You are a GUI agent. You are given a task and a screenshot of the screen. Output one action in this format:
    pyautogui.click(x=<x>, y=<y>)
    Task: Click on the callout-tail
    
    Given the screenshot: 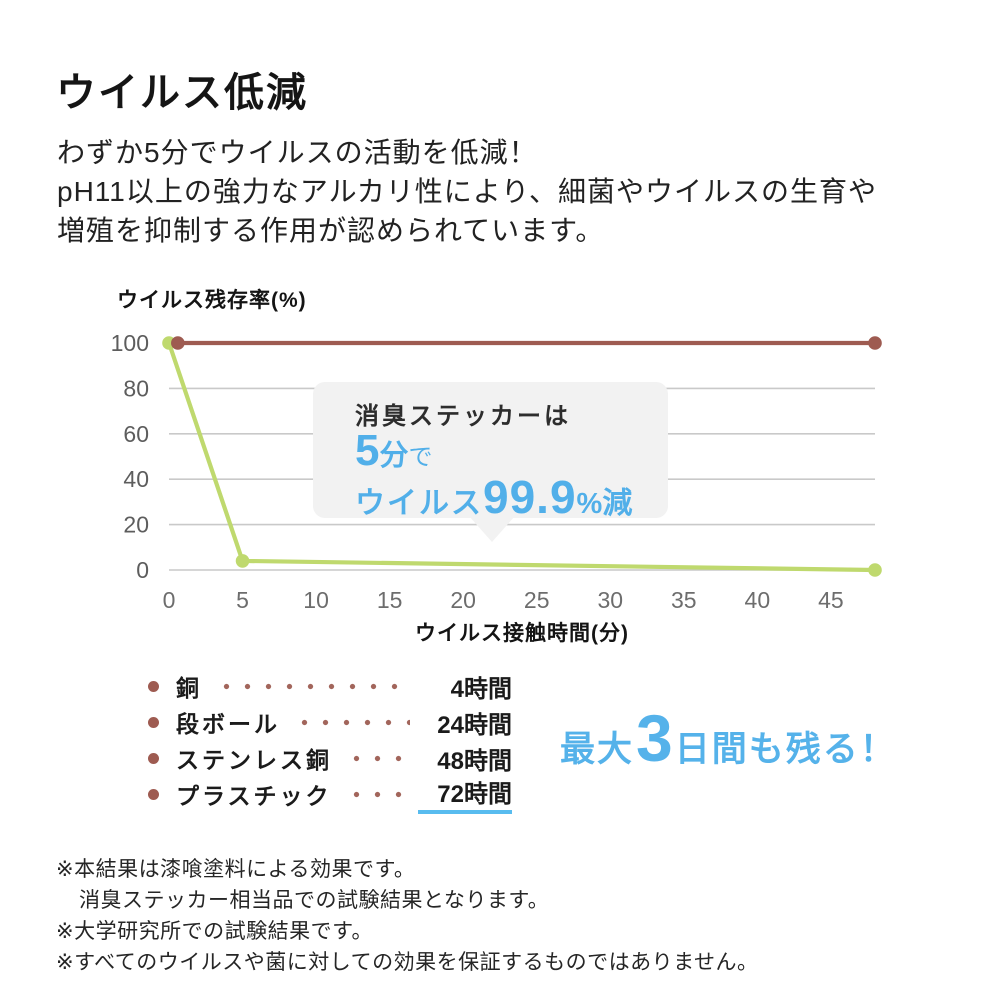 What is the action you would take?
    pyautogui.click(x=492, y=529)
    